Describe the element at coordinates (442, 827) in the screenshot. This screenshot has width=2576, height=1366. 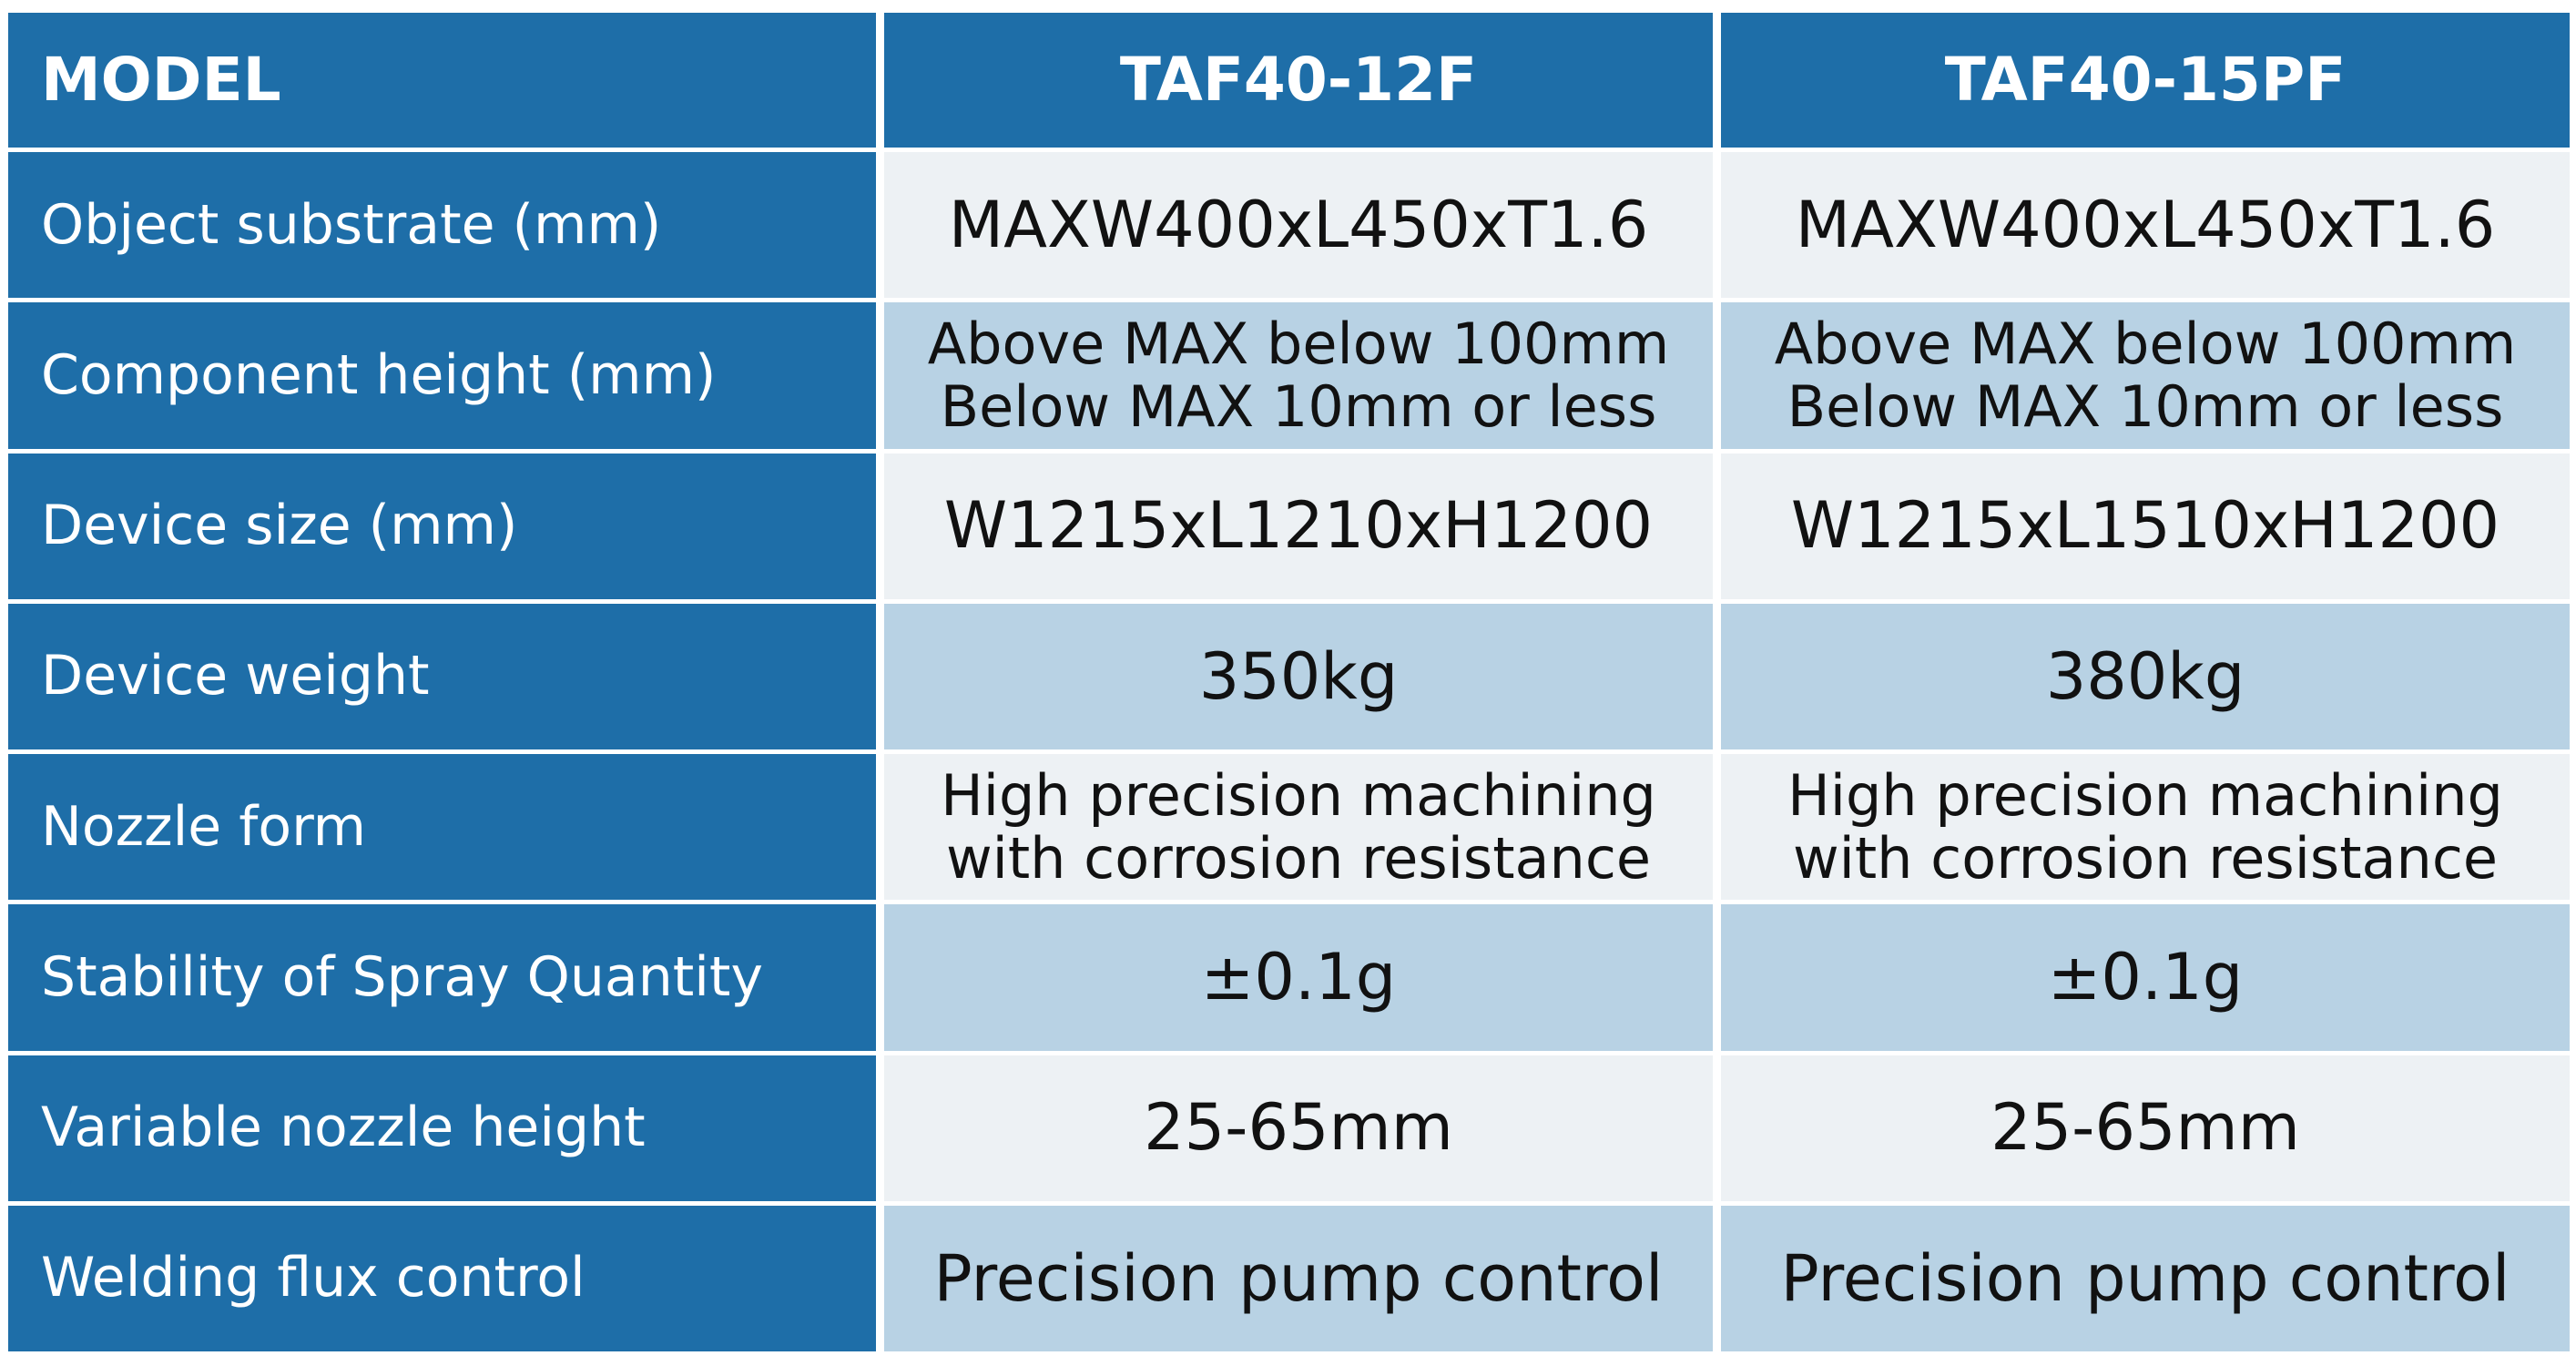
I see `row-label: Nozzle form` at that location.